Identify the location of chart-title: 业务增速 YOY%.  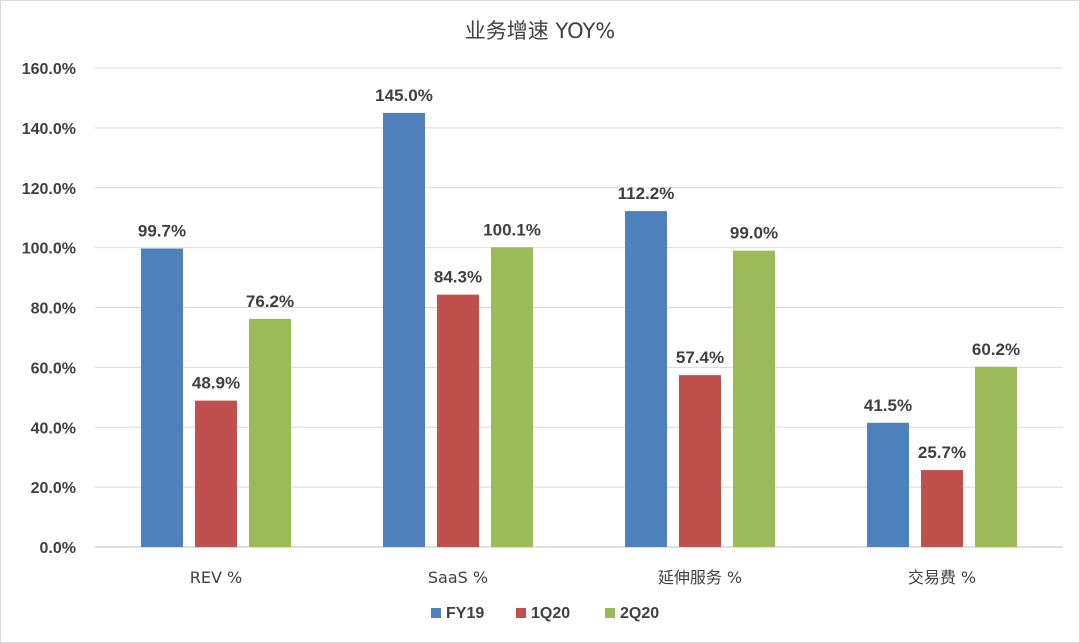
(540, 31).